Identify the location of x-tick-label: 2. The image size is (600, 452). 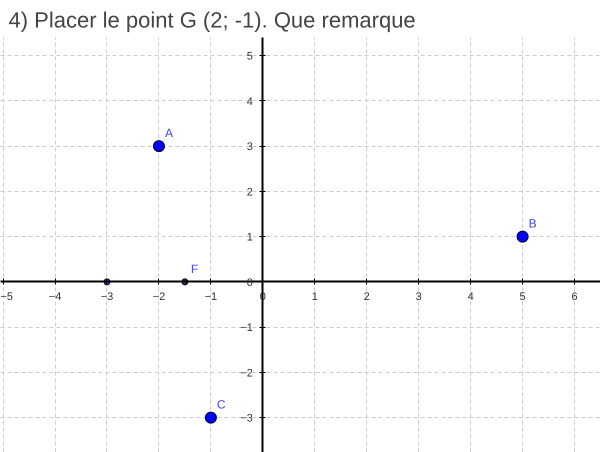
(367, 296).